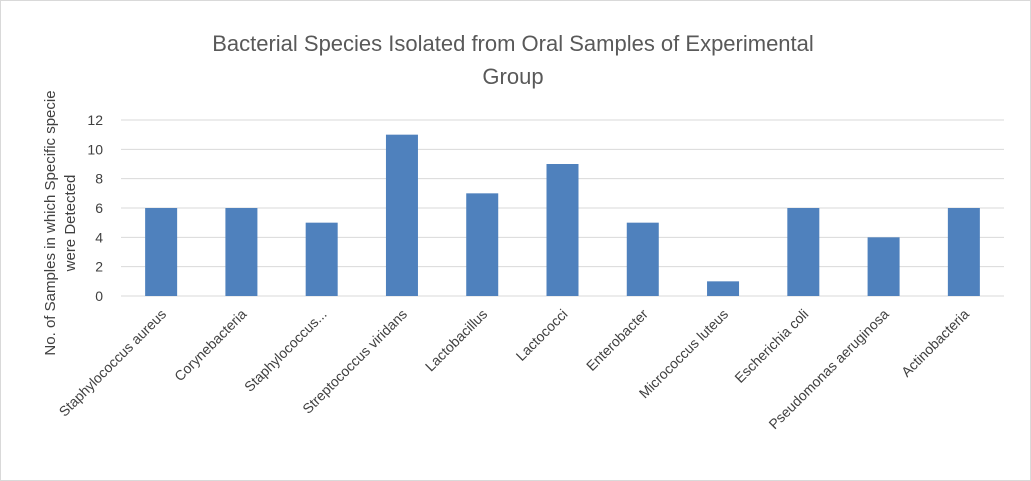 Image resolution: width=1031 pixels, height=481 pixels. Describe the element at coordinates (542, 335) in the screenshot. I see `category-label: Lactococci` at that location.